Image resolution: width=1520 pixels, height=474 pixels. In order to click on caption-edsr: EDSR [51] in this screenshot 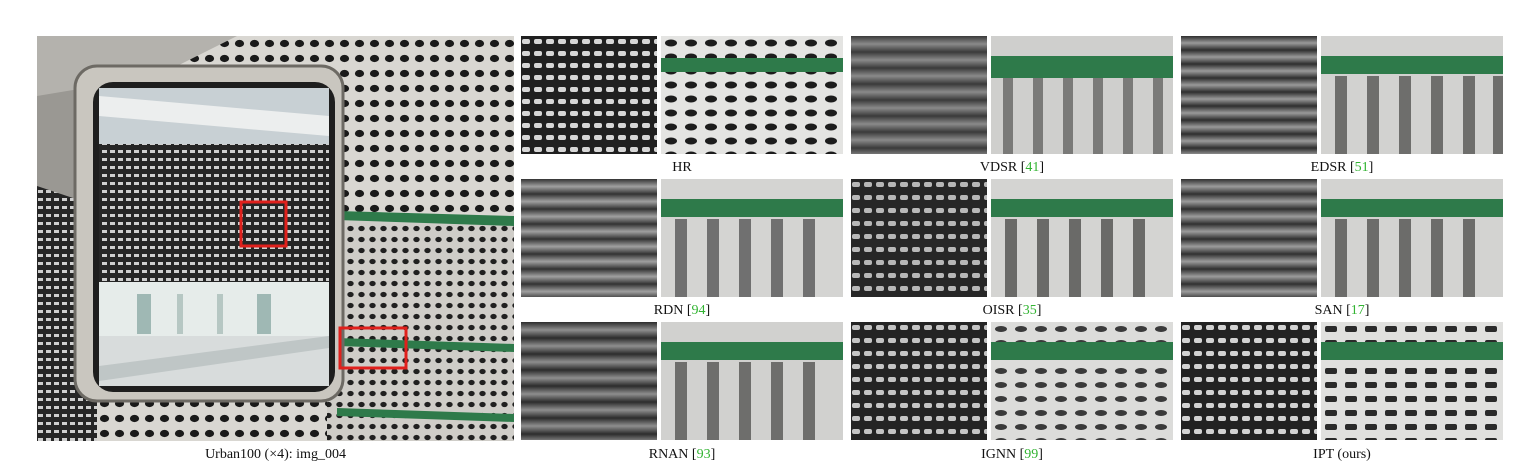, I will do `click(1342, 167)`.